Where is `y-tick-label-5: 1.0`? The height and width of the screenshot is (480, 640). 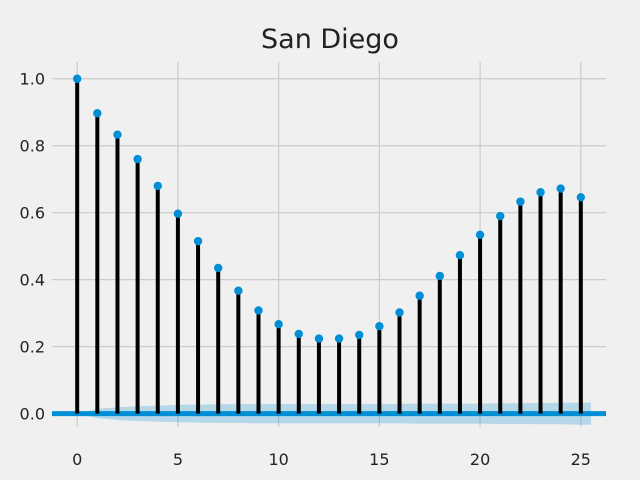 y-tick-label-5: 1.0 is located at coordinates (32, 79).